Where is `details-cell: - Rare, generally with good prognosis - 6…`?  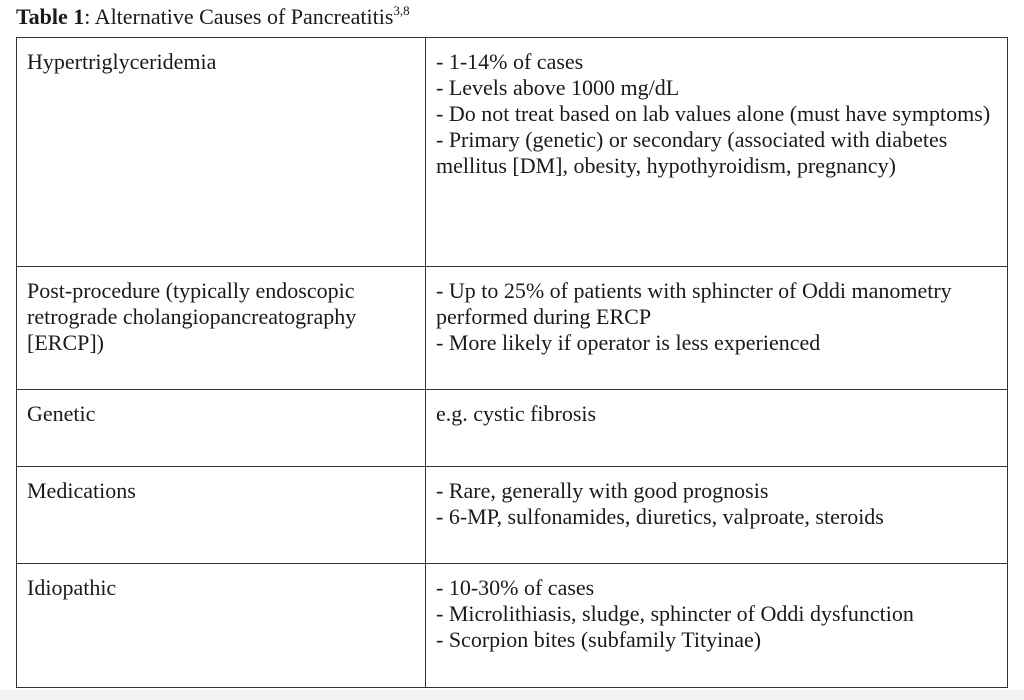
details-cell: - Rare, generally with good prognosis - 6… is located at coordinates (716, 515).